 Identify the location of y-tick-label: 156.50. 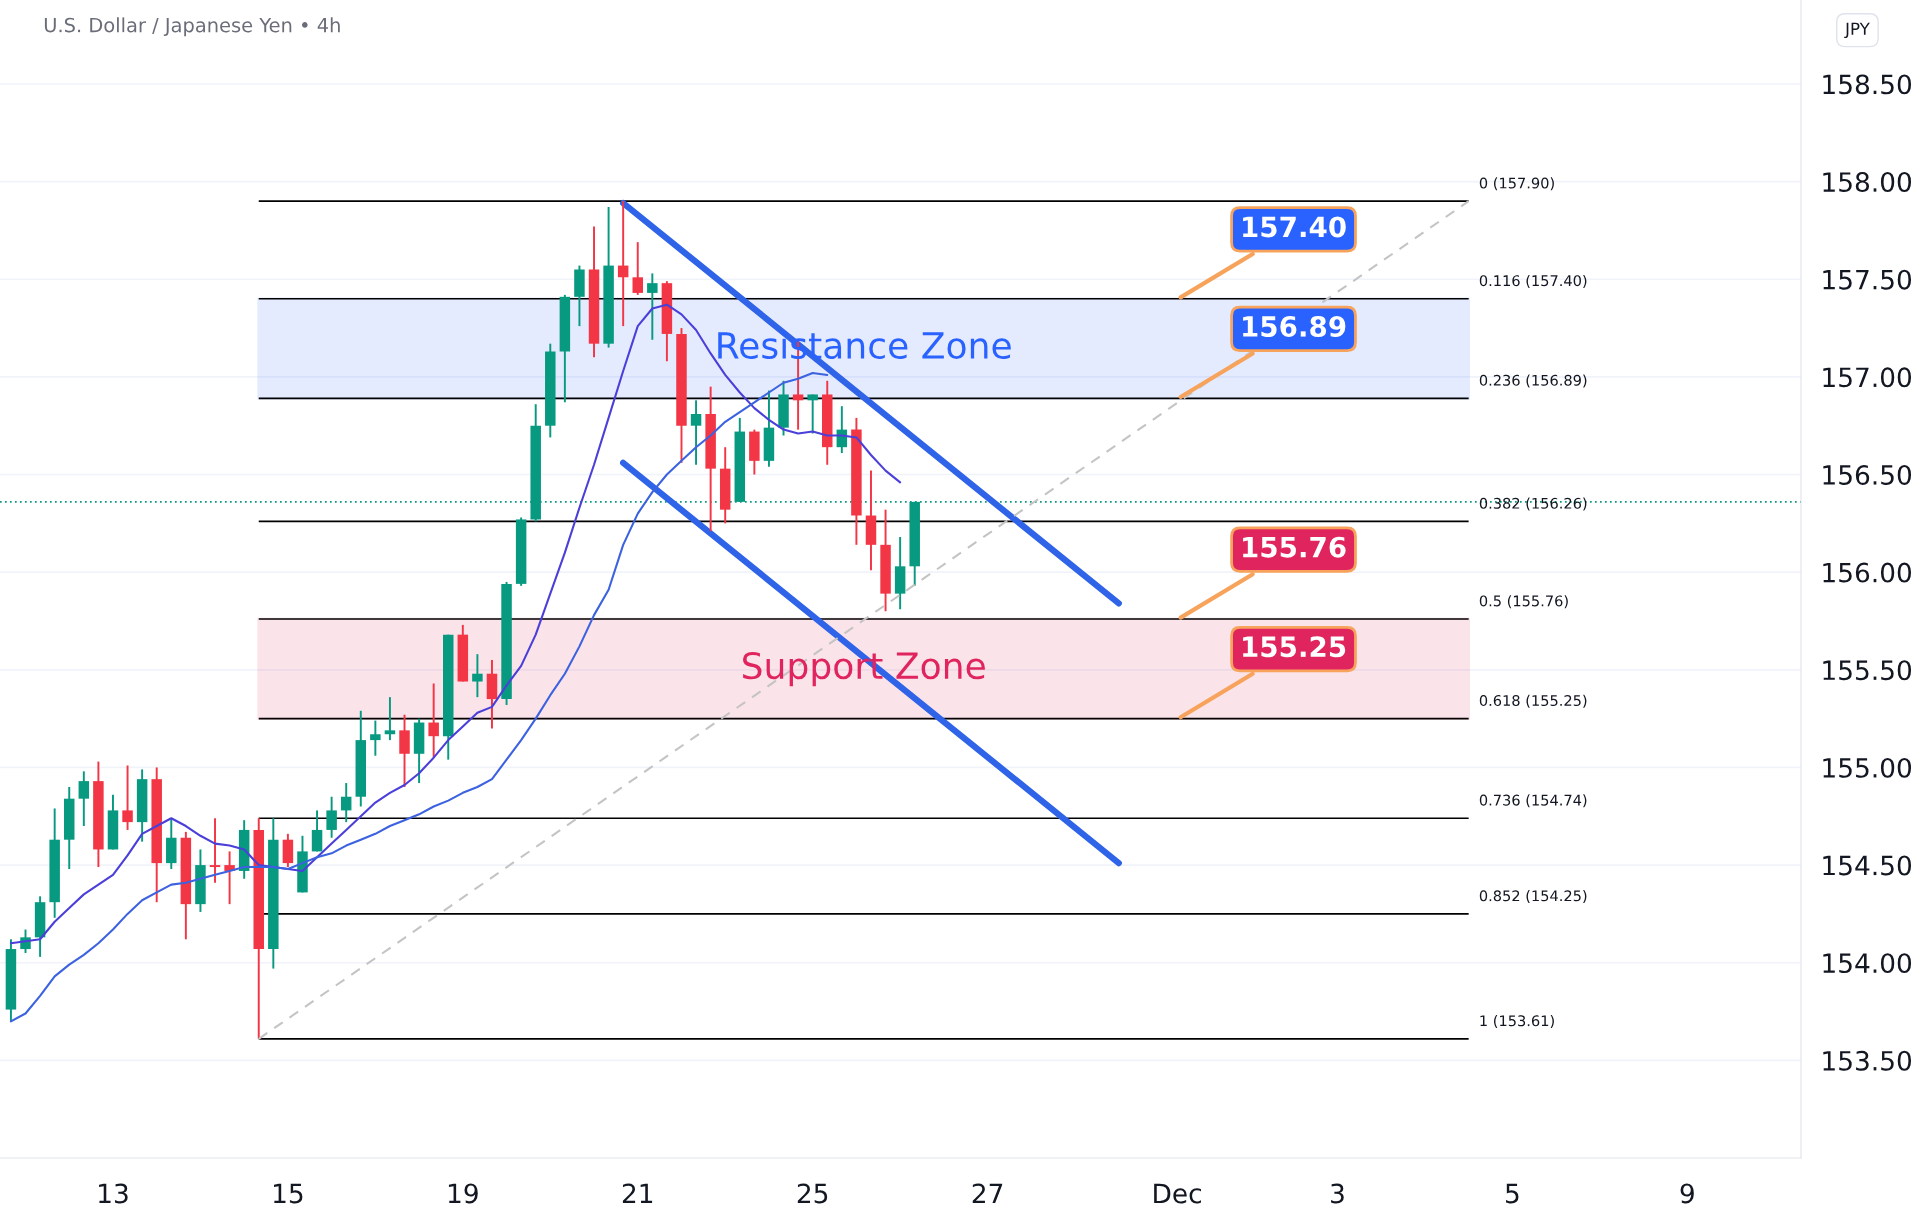
(1867, 474).